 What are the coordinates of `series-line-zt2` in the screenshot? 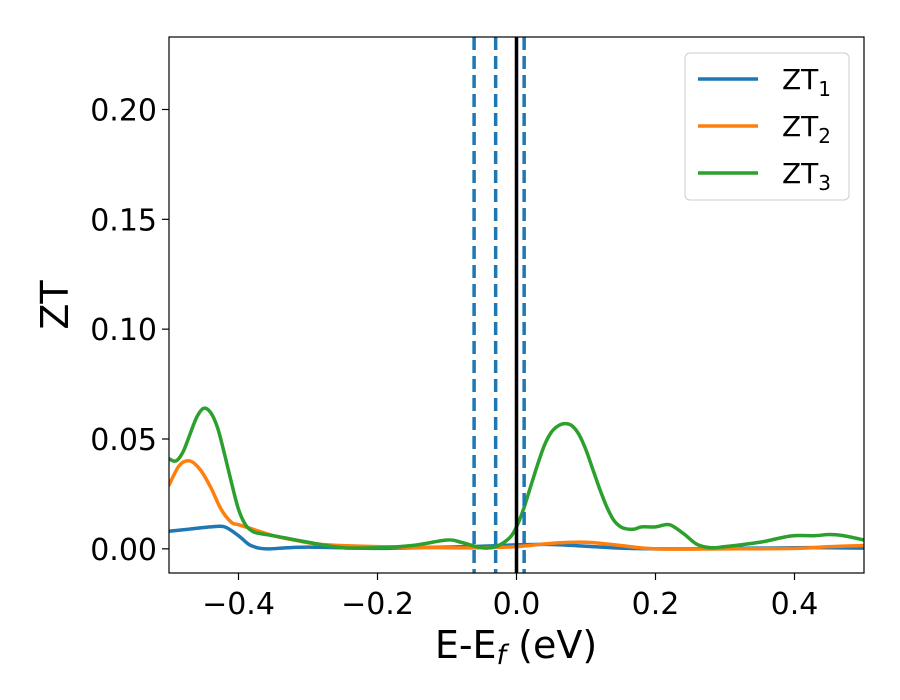 It's located at (516, 505).